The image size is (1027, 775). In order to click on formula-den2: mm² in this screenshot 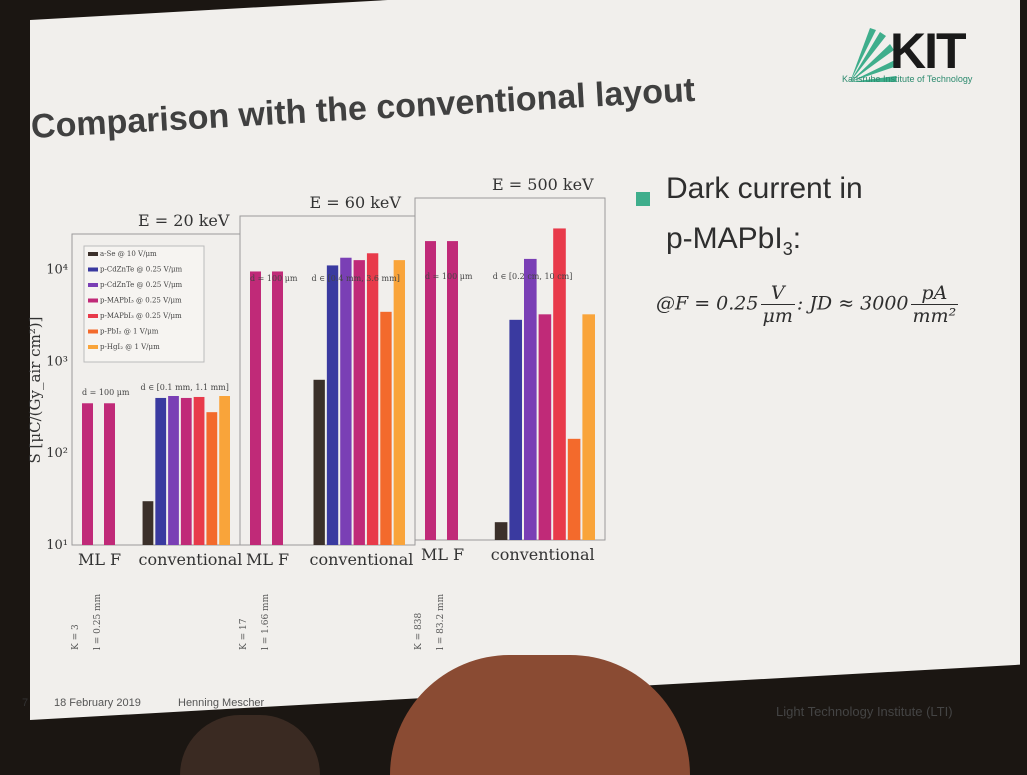, I will do `click(934, 316)`.